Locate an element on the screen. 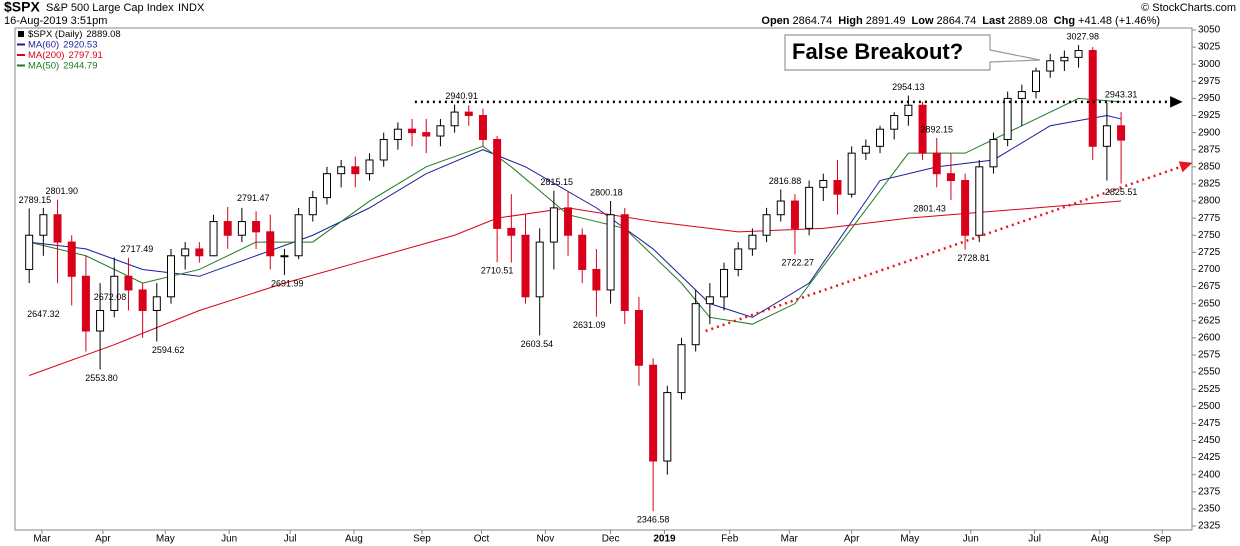 The height and width of the screenshot is (546, 1240). price-label: 3027.98 is located at coordinates (1083, 36).